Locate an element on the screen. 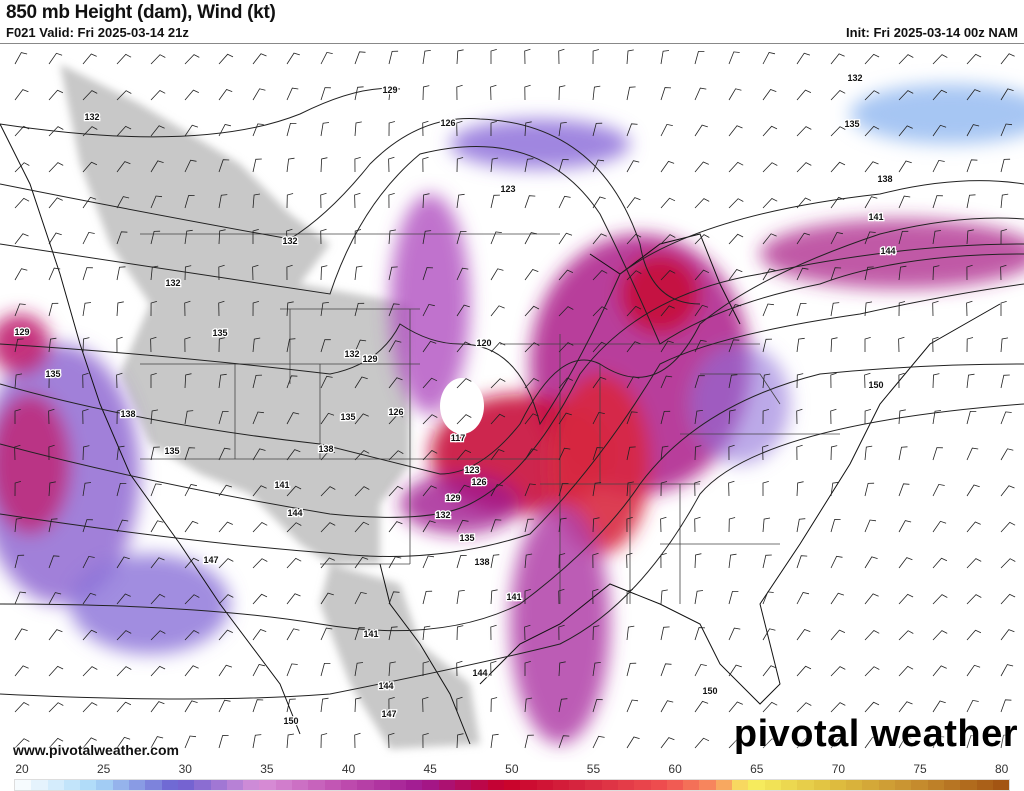  pivotal-weather-logo: pivotal weather is located at coordinates (875, 734).